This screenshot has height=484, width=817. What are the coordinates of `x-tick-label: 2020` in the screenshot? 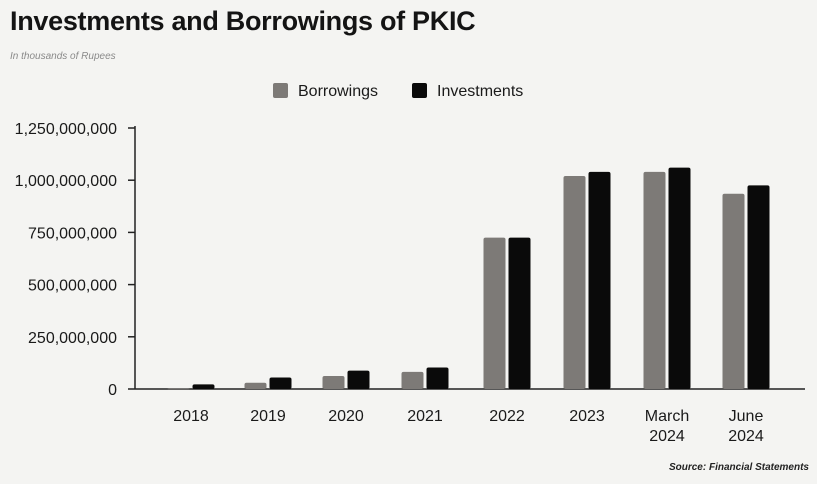 It's located at (346, 416).